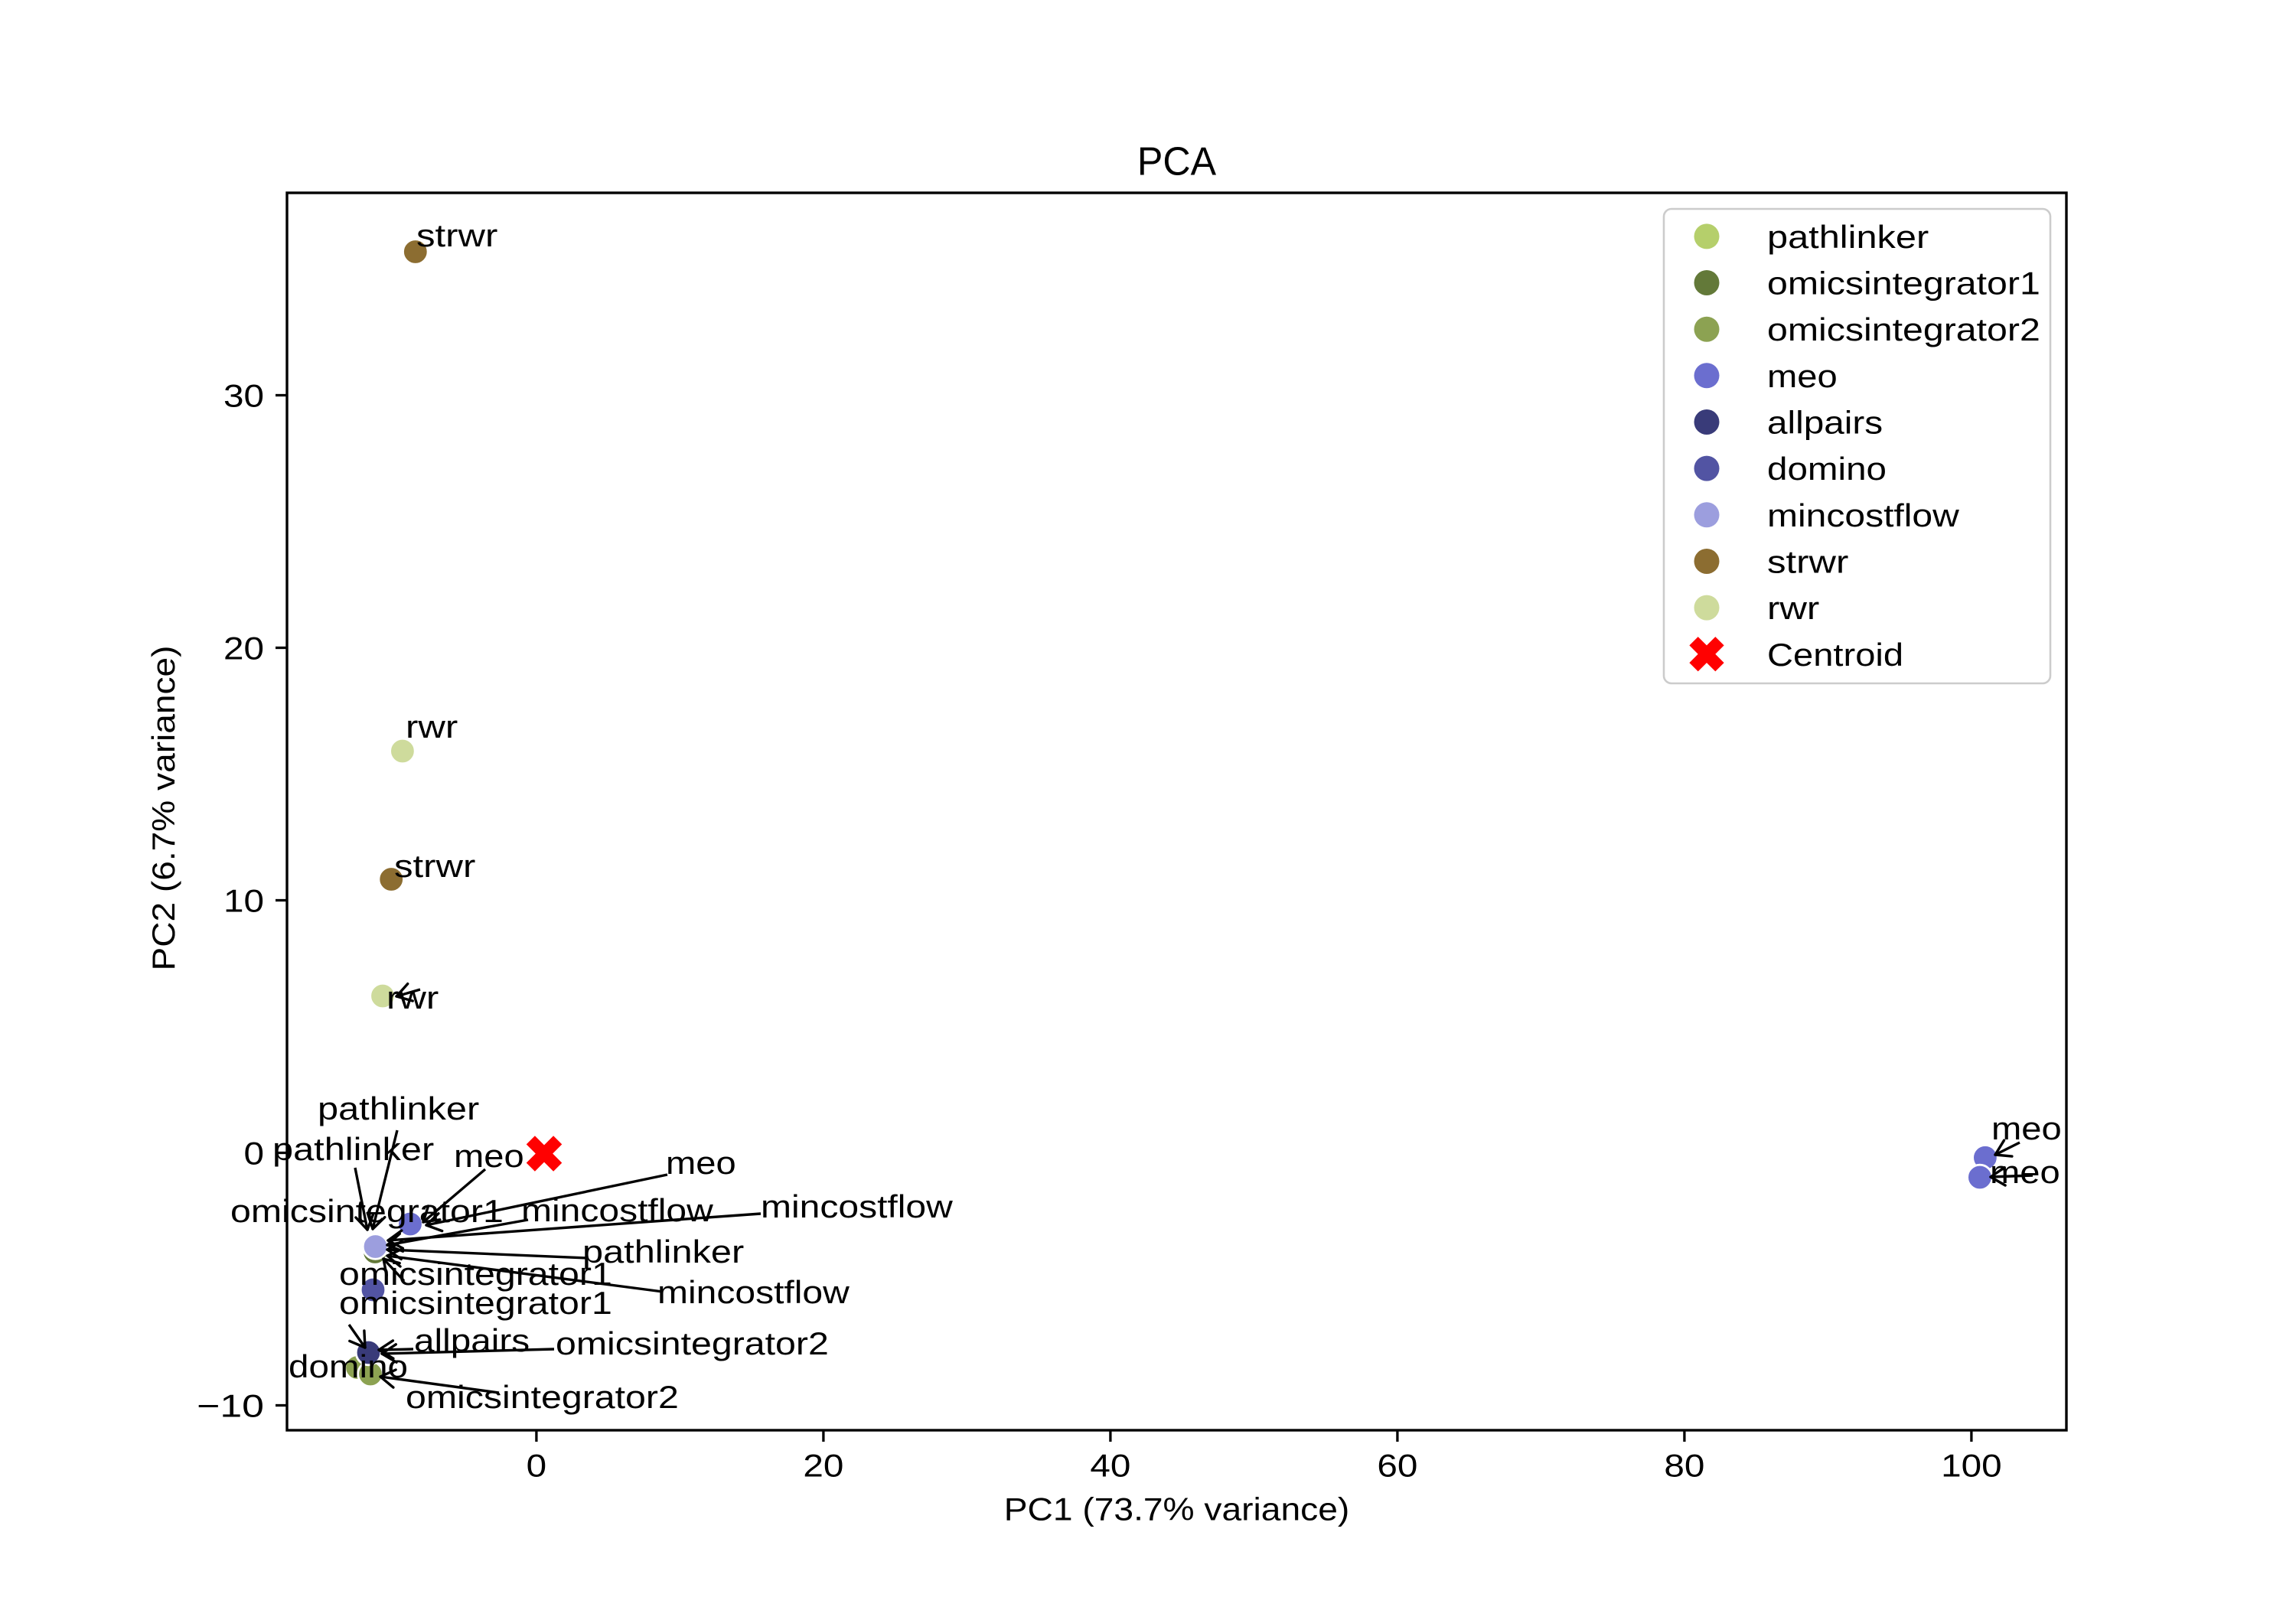 The width and height of the screenshot is (2296, 1607). What do you see at coordinates (1110, 1466) in the screenshot?
I see `svg-text: 40` at bounding box center [1110, 1466].